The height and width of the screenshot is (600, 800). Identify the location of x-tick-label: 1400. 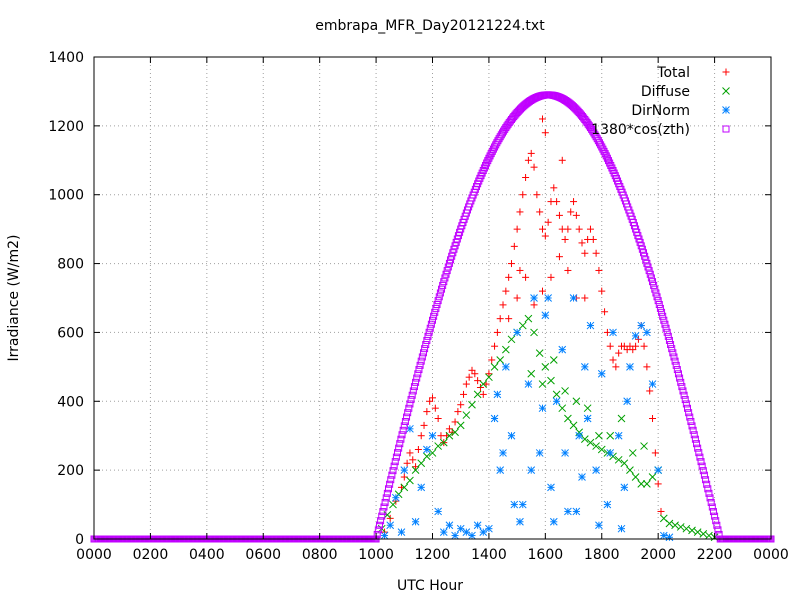
(489, 555).